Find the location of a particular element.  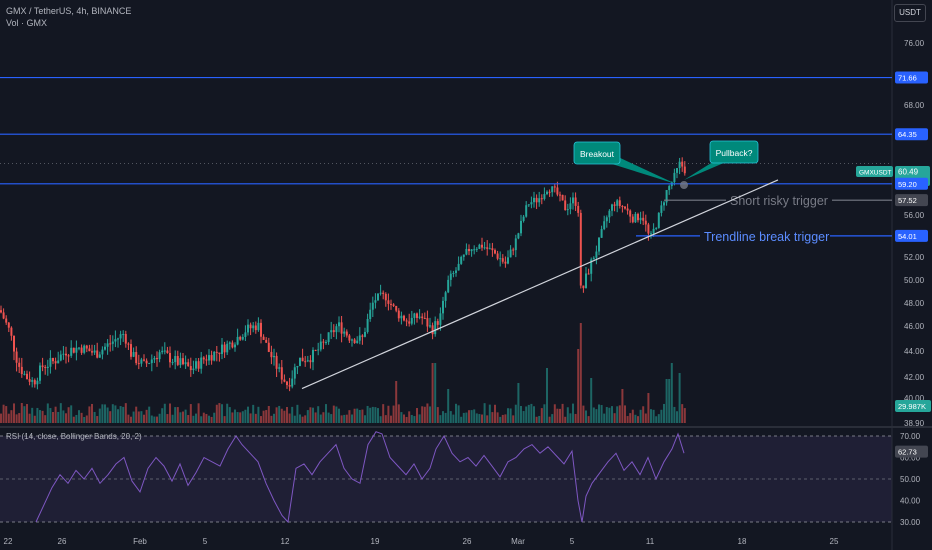

price-tick-label: 56.00 is located at coordinates (914, 215).